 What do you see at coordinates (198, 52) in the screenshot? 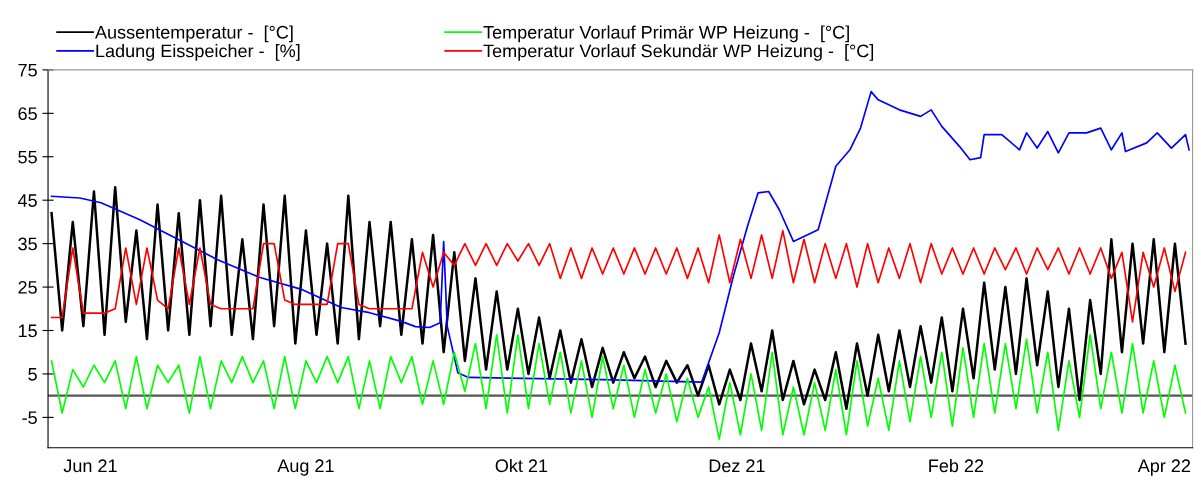
I see `legend-label: Ladung Eisspeicher - [%]` at bounding box center [198, 52].